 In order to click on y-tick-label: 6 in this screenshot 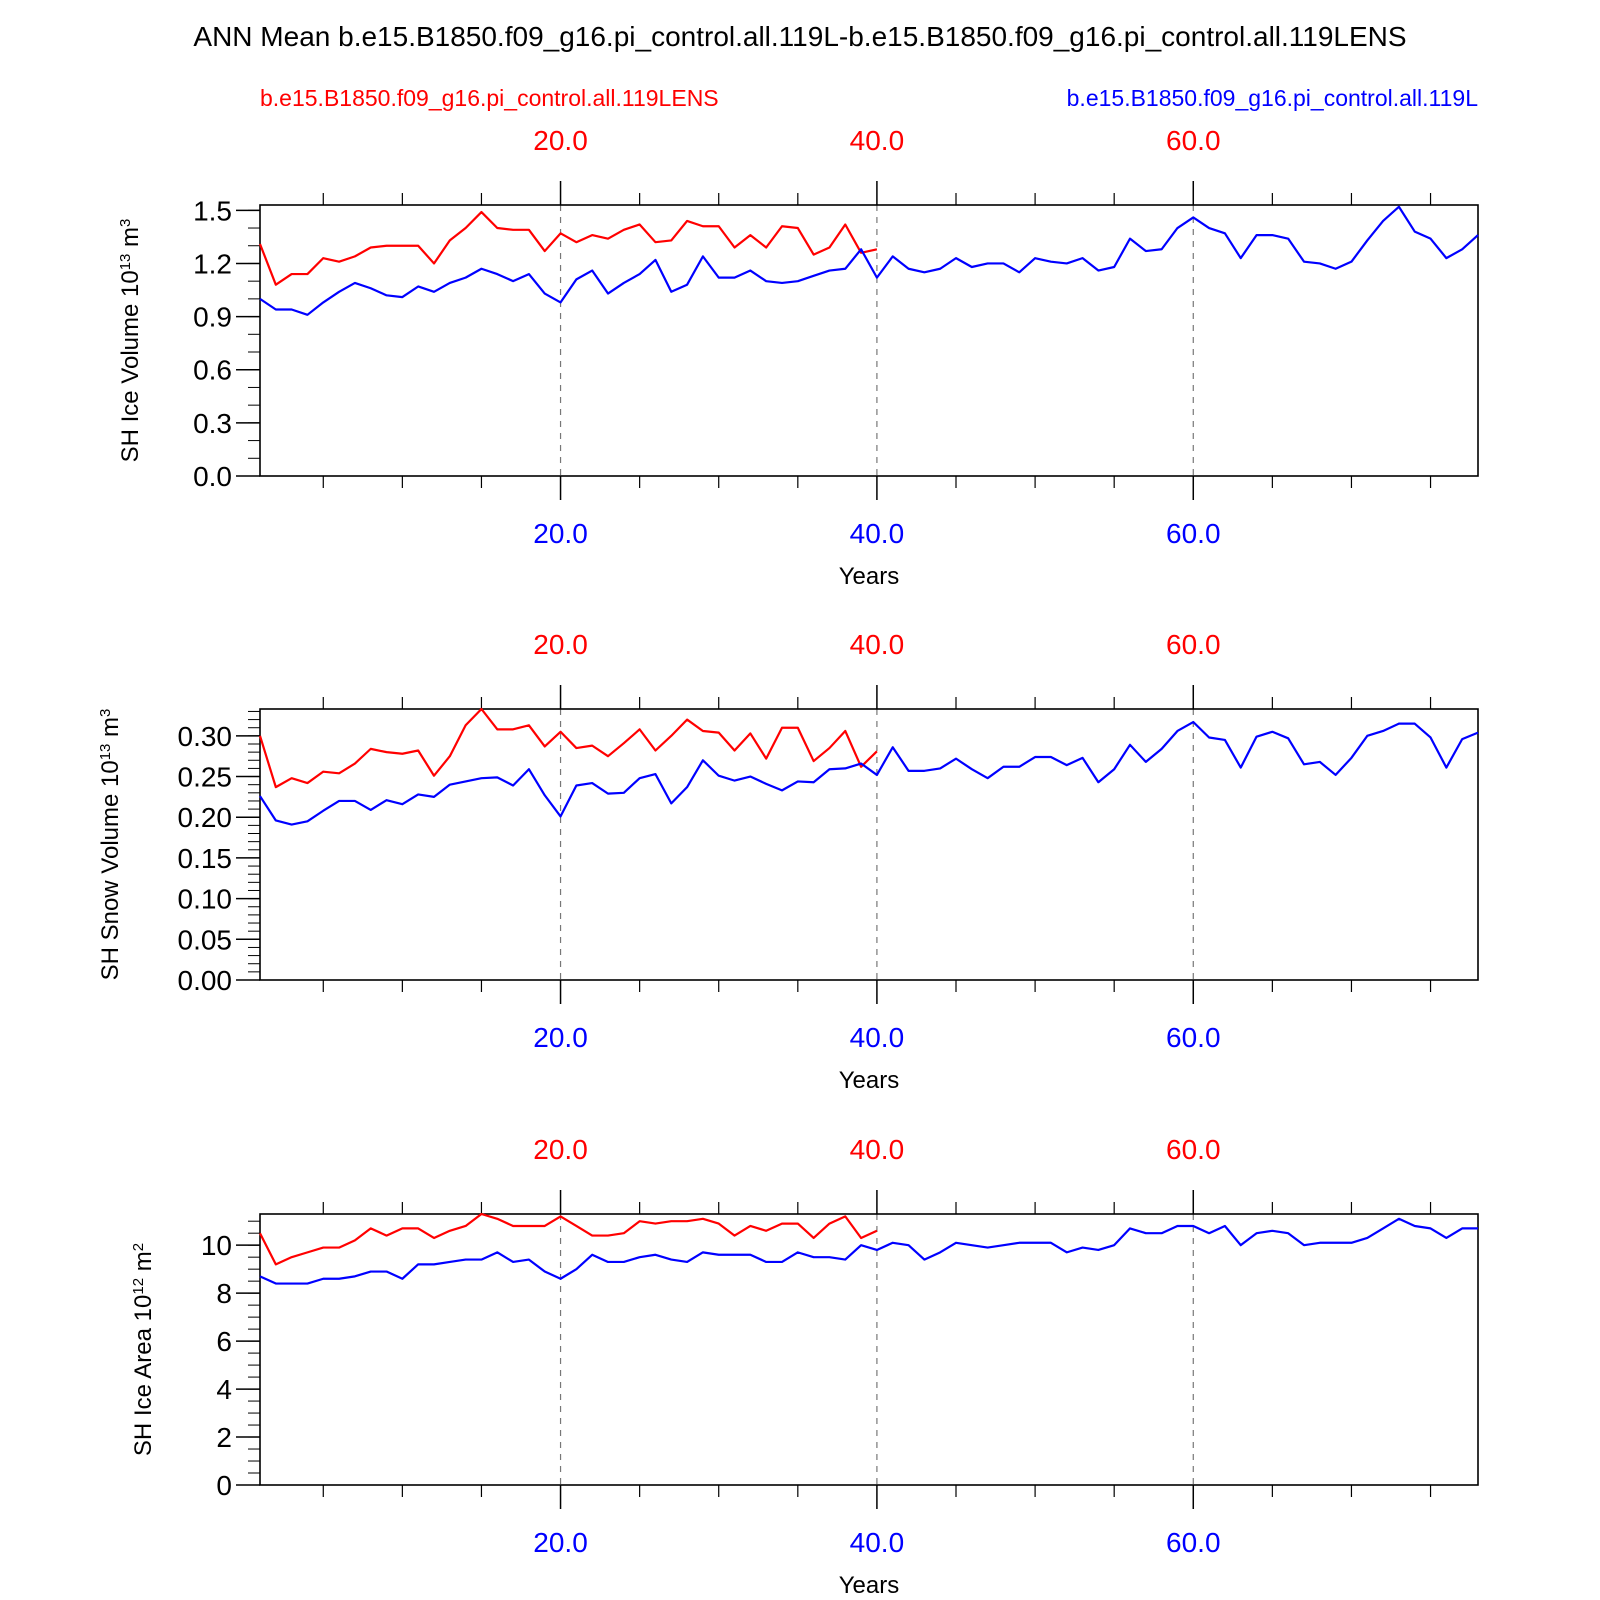, I will do `click(224, 1341)`.